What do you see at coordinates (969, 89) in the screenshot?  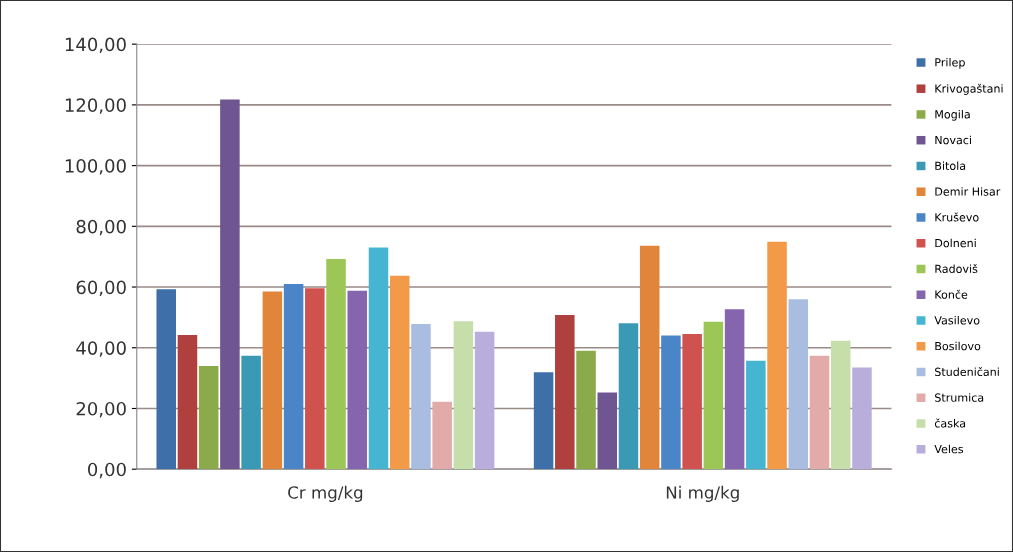 I see `legend-label: Krivogaštani` at bounding box center [969, 89].